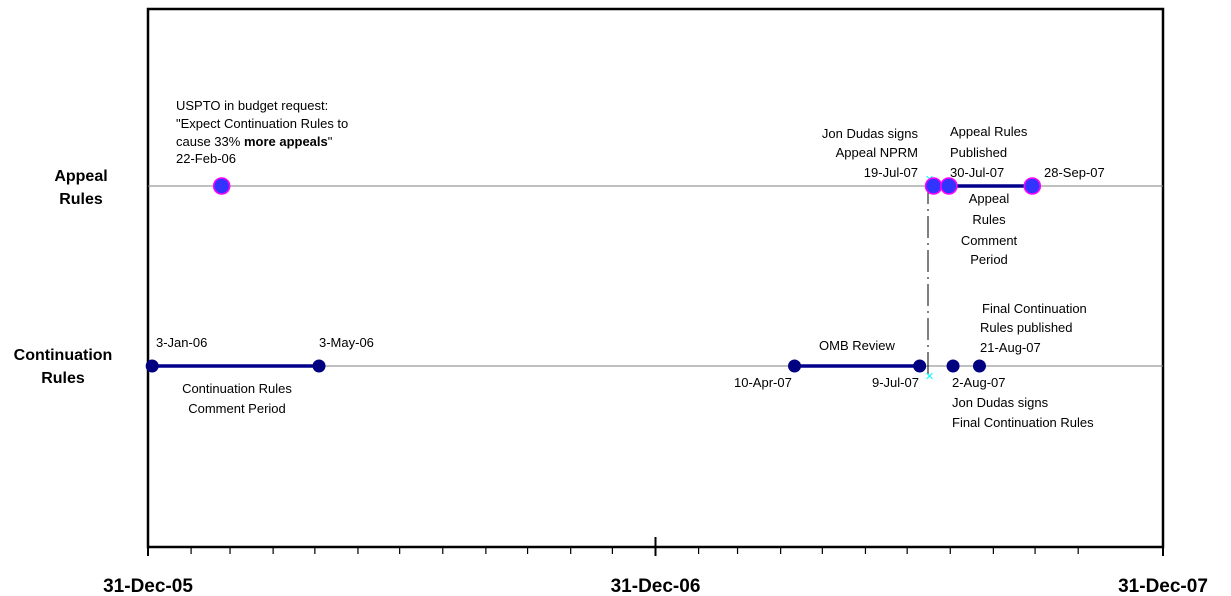 The height and width of the screenshot is (596, 1231). What do you see at coordinates (1074, 172) in the screenshot?
I see `label-28-sep-07: 28-Sep-07` at bounding box center [1074, 172].